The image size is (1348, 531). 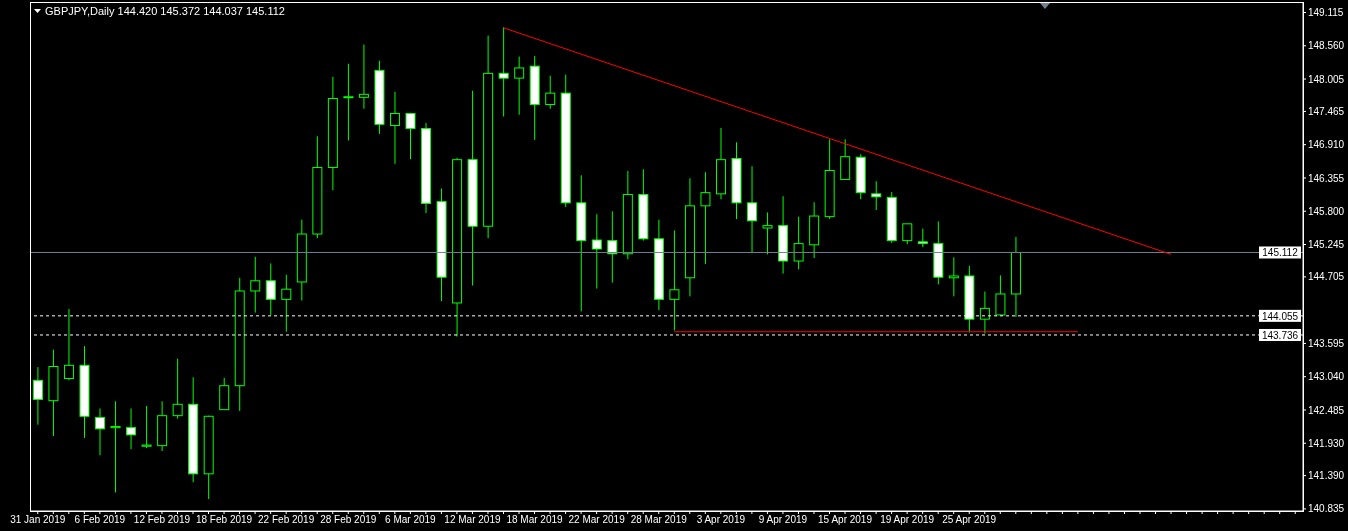 I want to click on x-tick-label: 22 Feb 2019, so click(x=286, y=520).